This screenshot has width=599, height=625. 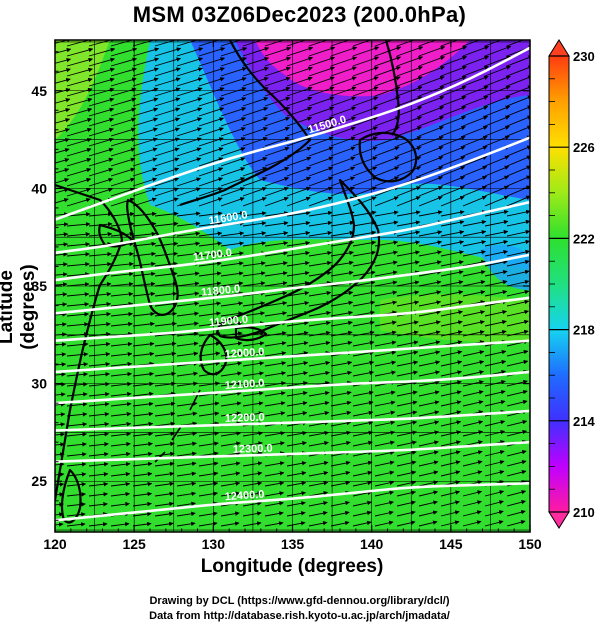 I want to click on colorbar-tick-label: 230, so click(x=584, y=56).